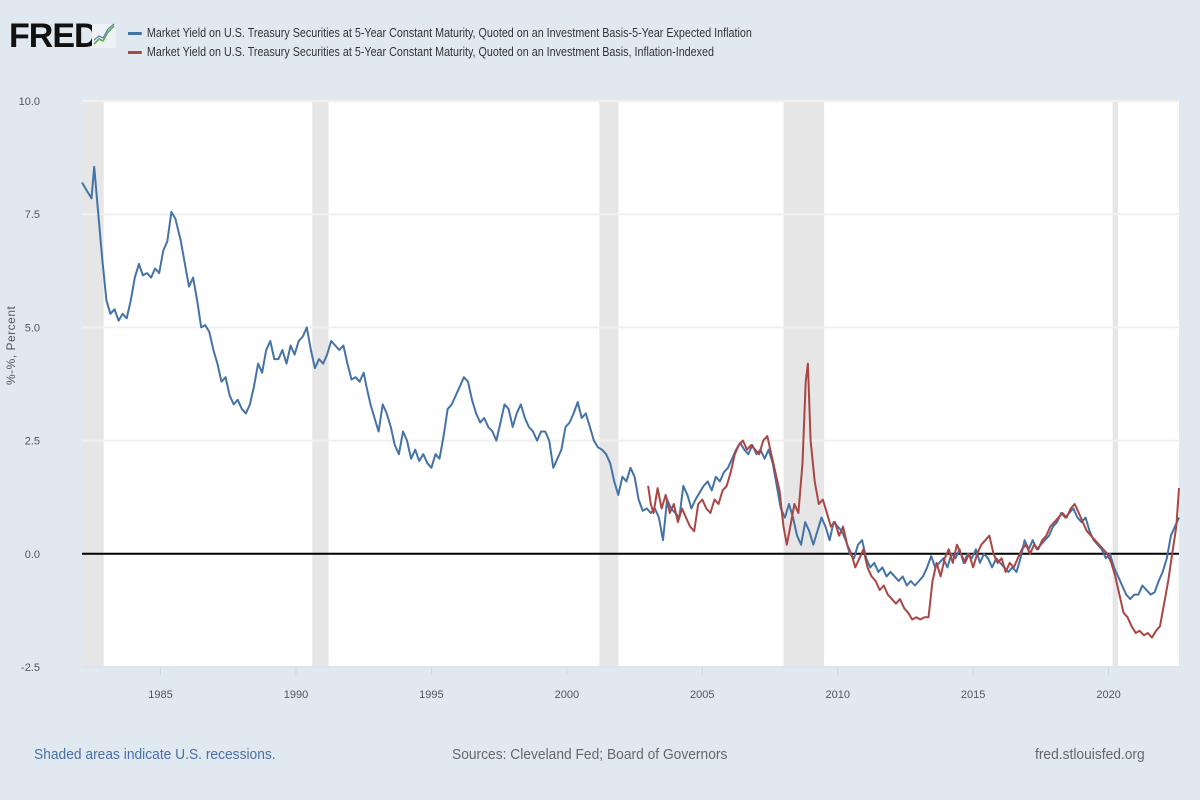  What do you see at coordinates (702, 695) in the screenshot?
I see `x-tick-label: 2005` at bounding box center [702, 695].